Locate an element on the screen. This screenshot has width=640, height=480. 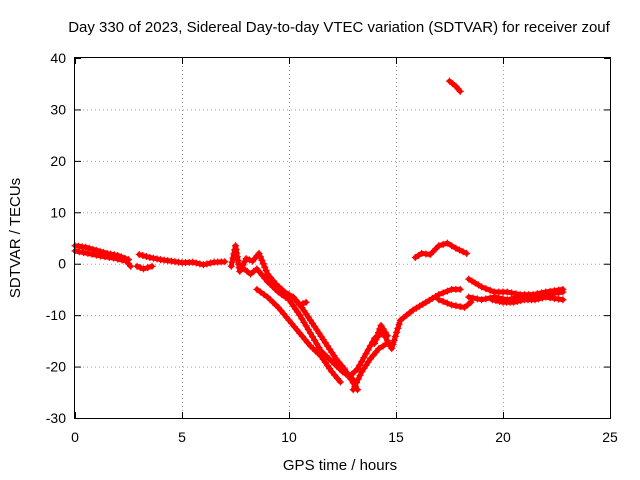
y-tick-label: -10 is located at coordinates (56, 315).